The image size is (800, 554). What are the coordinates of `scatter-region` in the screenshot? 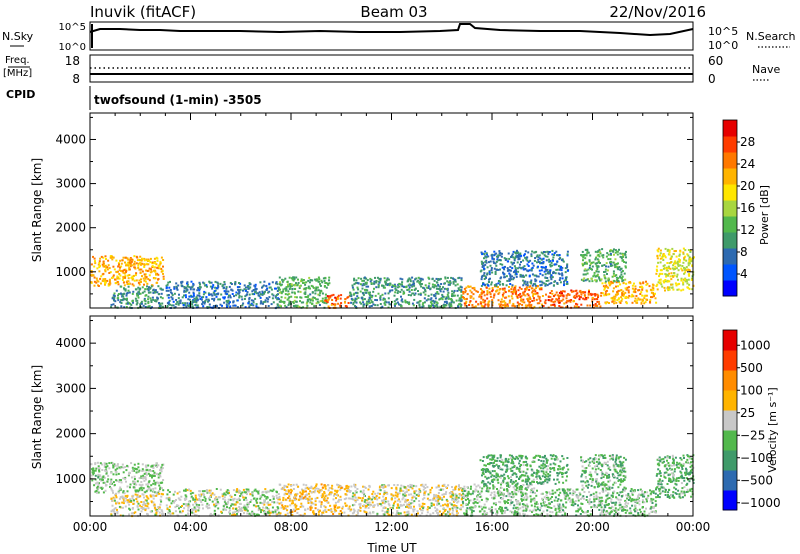 It's located at (222, 295).